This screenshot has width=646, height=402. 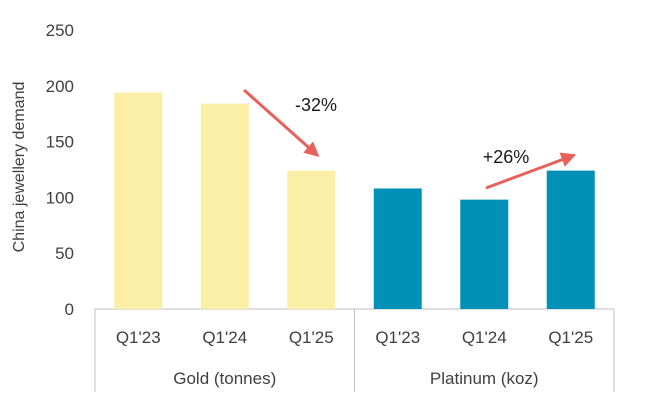 What do you see at coordinates (506, 157) in the screenshot?
I see `change-label: +26%` at bounding box center [506, 157].